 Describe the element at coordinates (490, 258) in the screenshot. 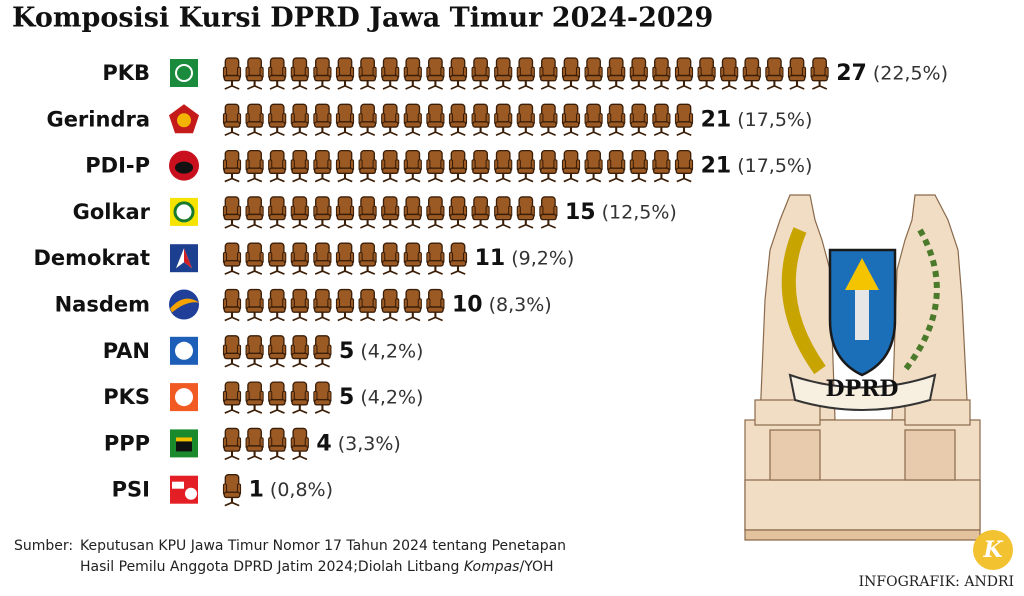

I see `value-label: 11` at that location.